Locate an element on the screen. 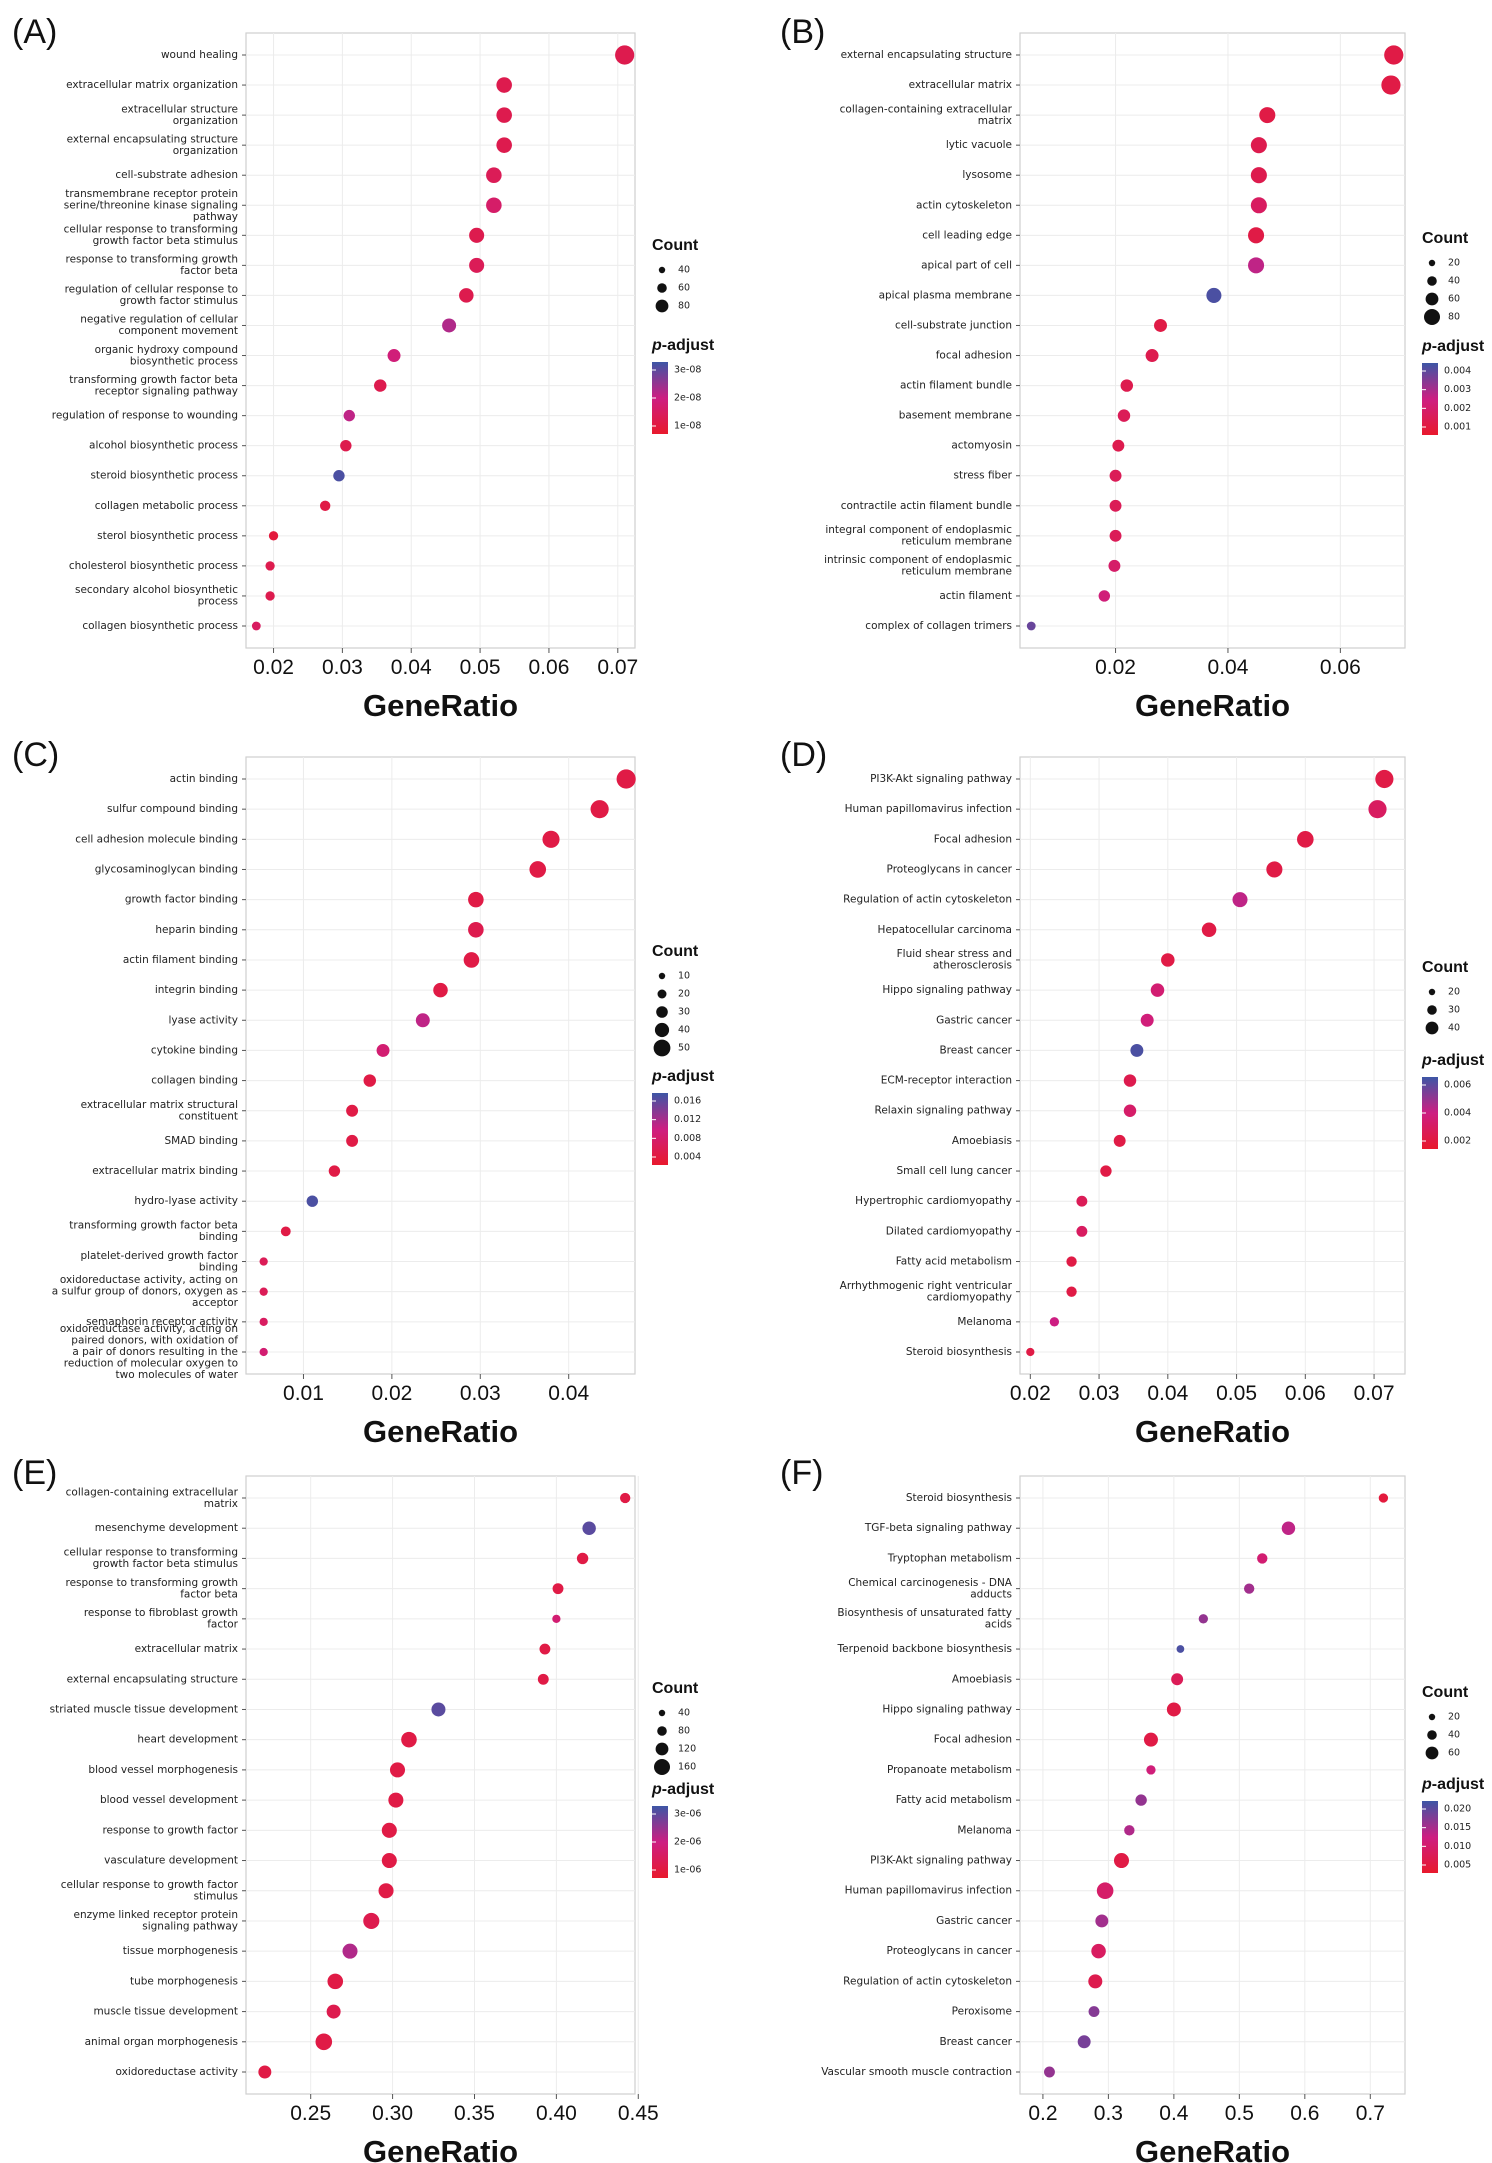 This screenshot has height=2163, width=1492. x-tick-label: 0.04 is located at coordinates (1167, 1393).